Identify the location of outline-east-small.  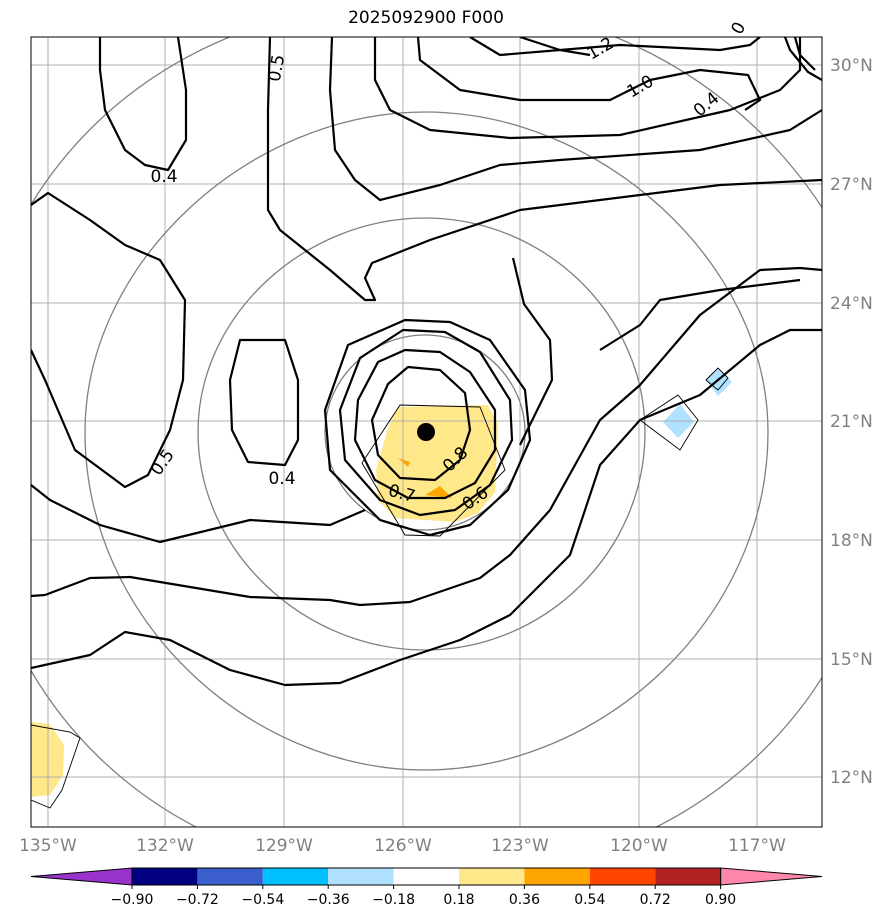
(717, 379).